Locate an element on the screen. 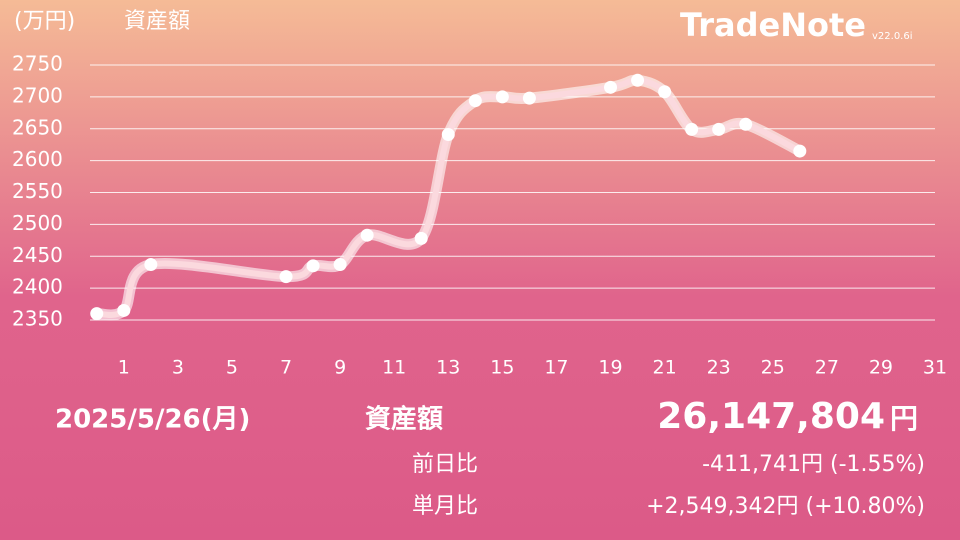  y-tick-label: 2500 is located at coordinates (37, 223).